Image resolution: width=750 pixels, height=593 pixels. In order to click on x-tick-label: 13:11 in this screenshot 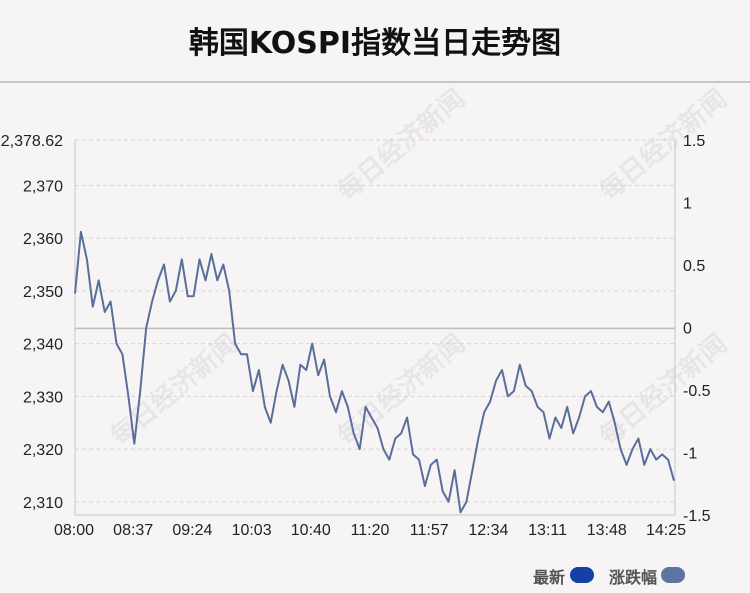, I will do `click(547, 530)`.